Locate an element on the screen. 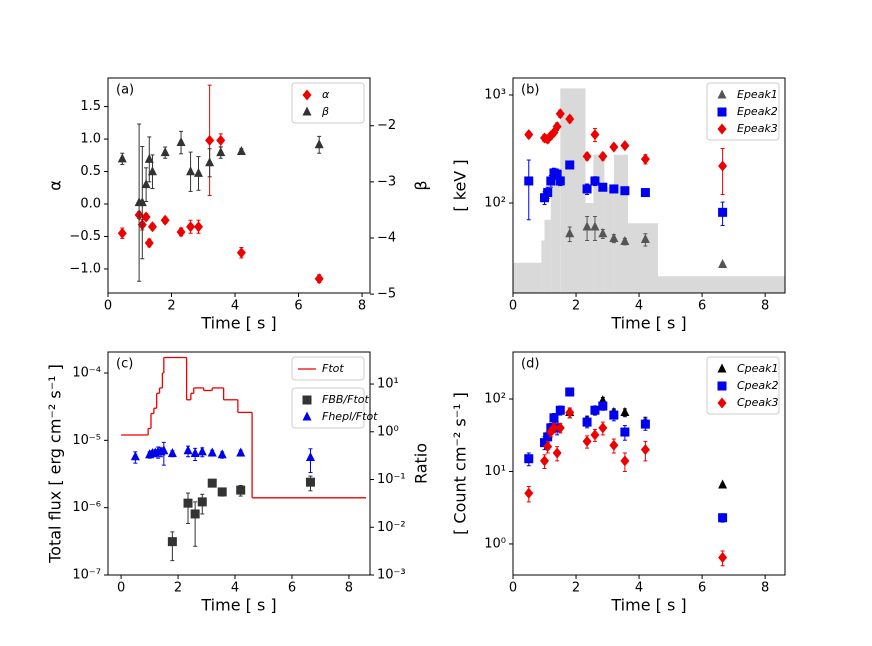 The height and width of the screenshot is (646, 872). axes-frame is located at coordinates (649, 463).